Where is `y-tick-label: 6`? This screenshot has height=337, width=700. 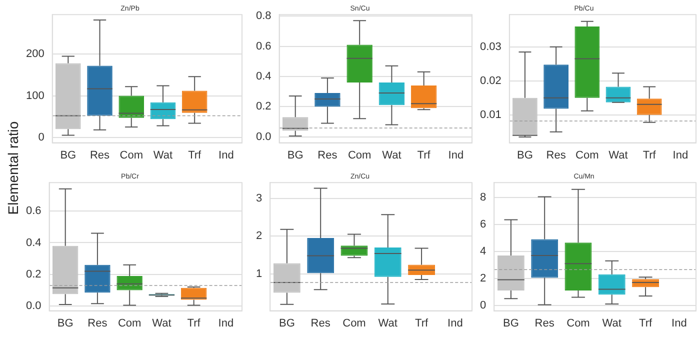 y-tick-label: 6 is located at coordinates (483, 224).